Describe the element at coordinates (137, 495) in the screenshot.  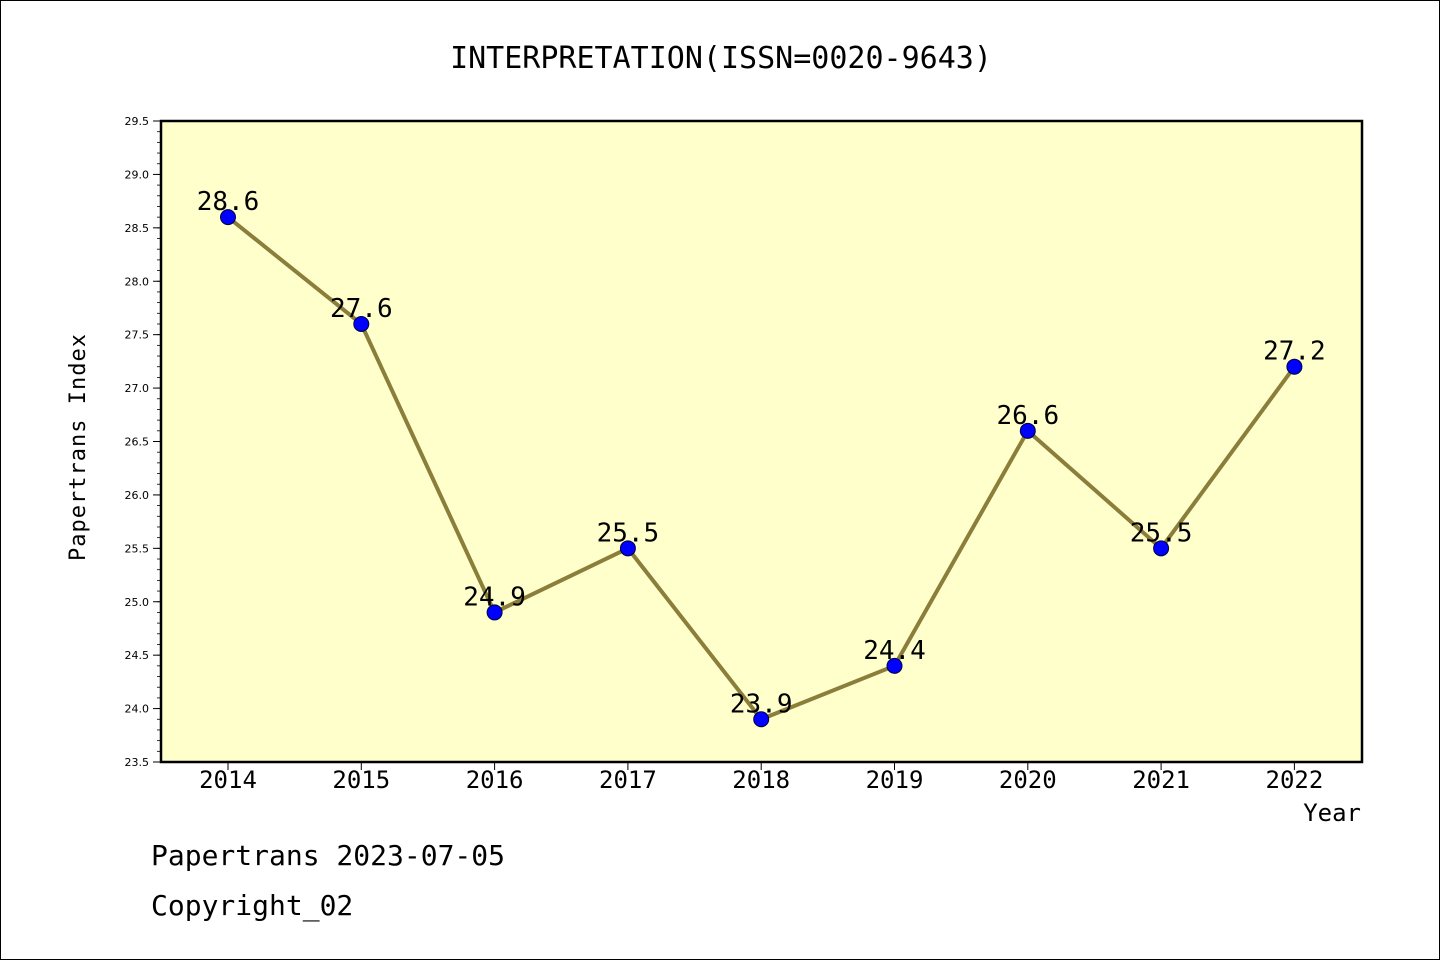
I see `y-tick-label: 26.0` at that location.